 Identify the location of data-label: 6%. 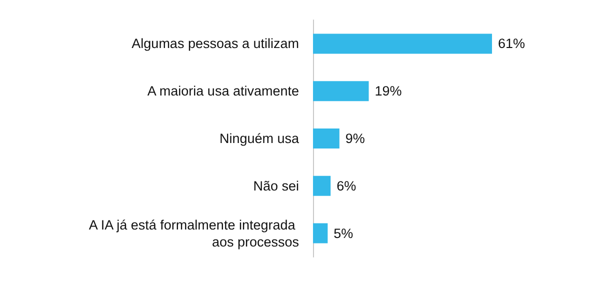
(346, 186).